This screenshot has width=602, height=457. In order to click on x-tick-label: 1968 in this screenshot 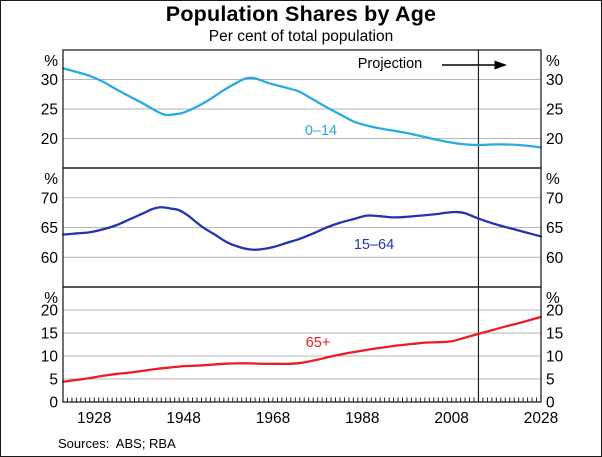, I will do `click(273, 418)`.